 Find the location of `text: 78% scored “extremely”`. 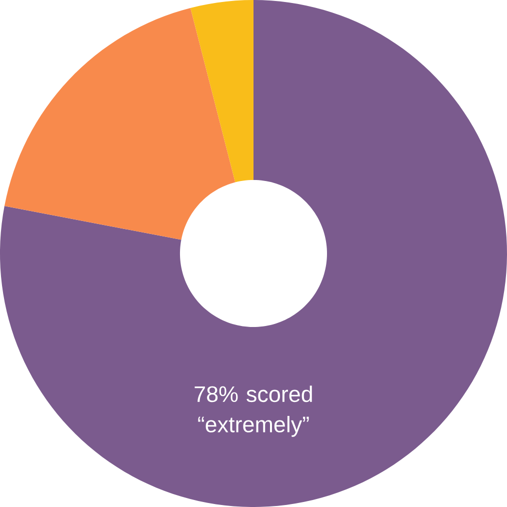

text: 78% scored “extremely” is located at coordinates (253, 411).